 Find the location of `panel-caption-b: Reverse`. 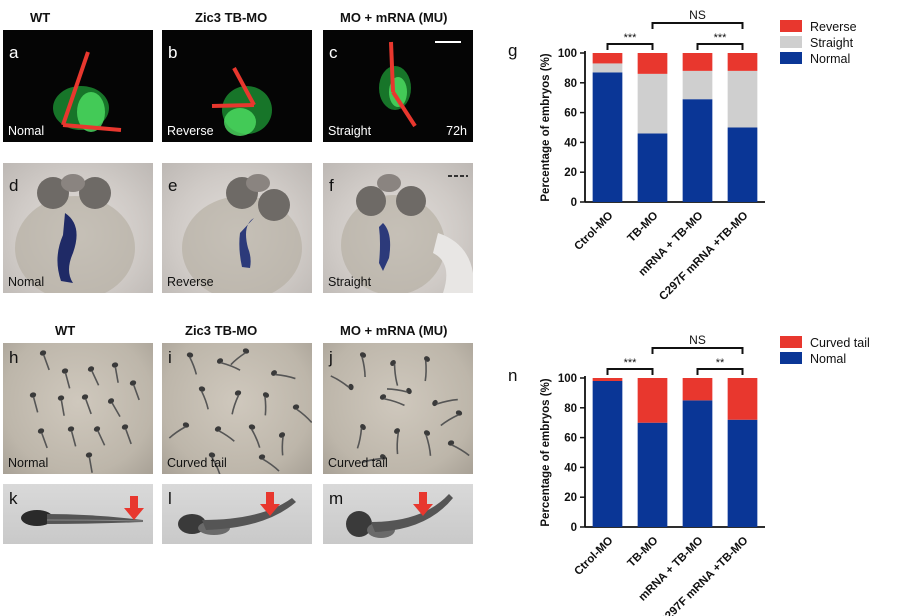

panel-caption-b: Reverse is located at coordinates (190, 131).